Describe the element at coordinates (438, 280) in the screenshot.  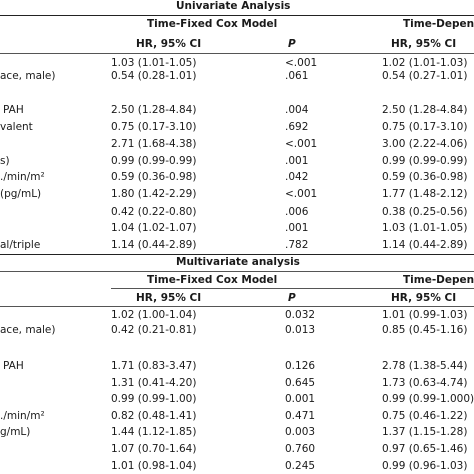
I see `multivariate-col-time-dep: Time-Depend` at that location.